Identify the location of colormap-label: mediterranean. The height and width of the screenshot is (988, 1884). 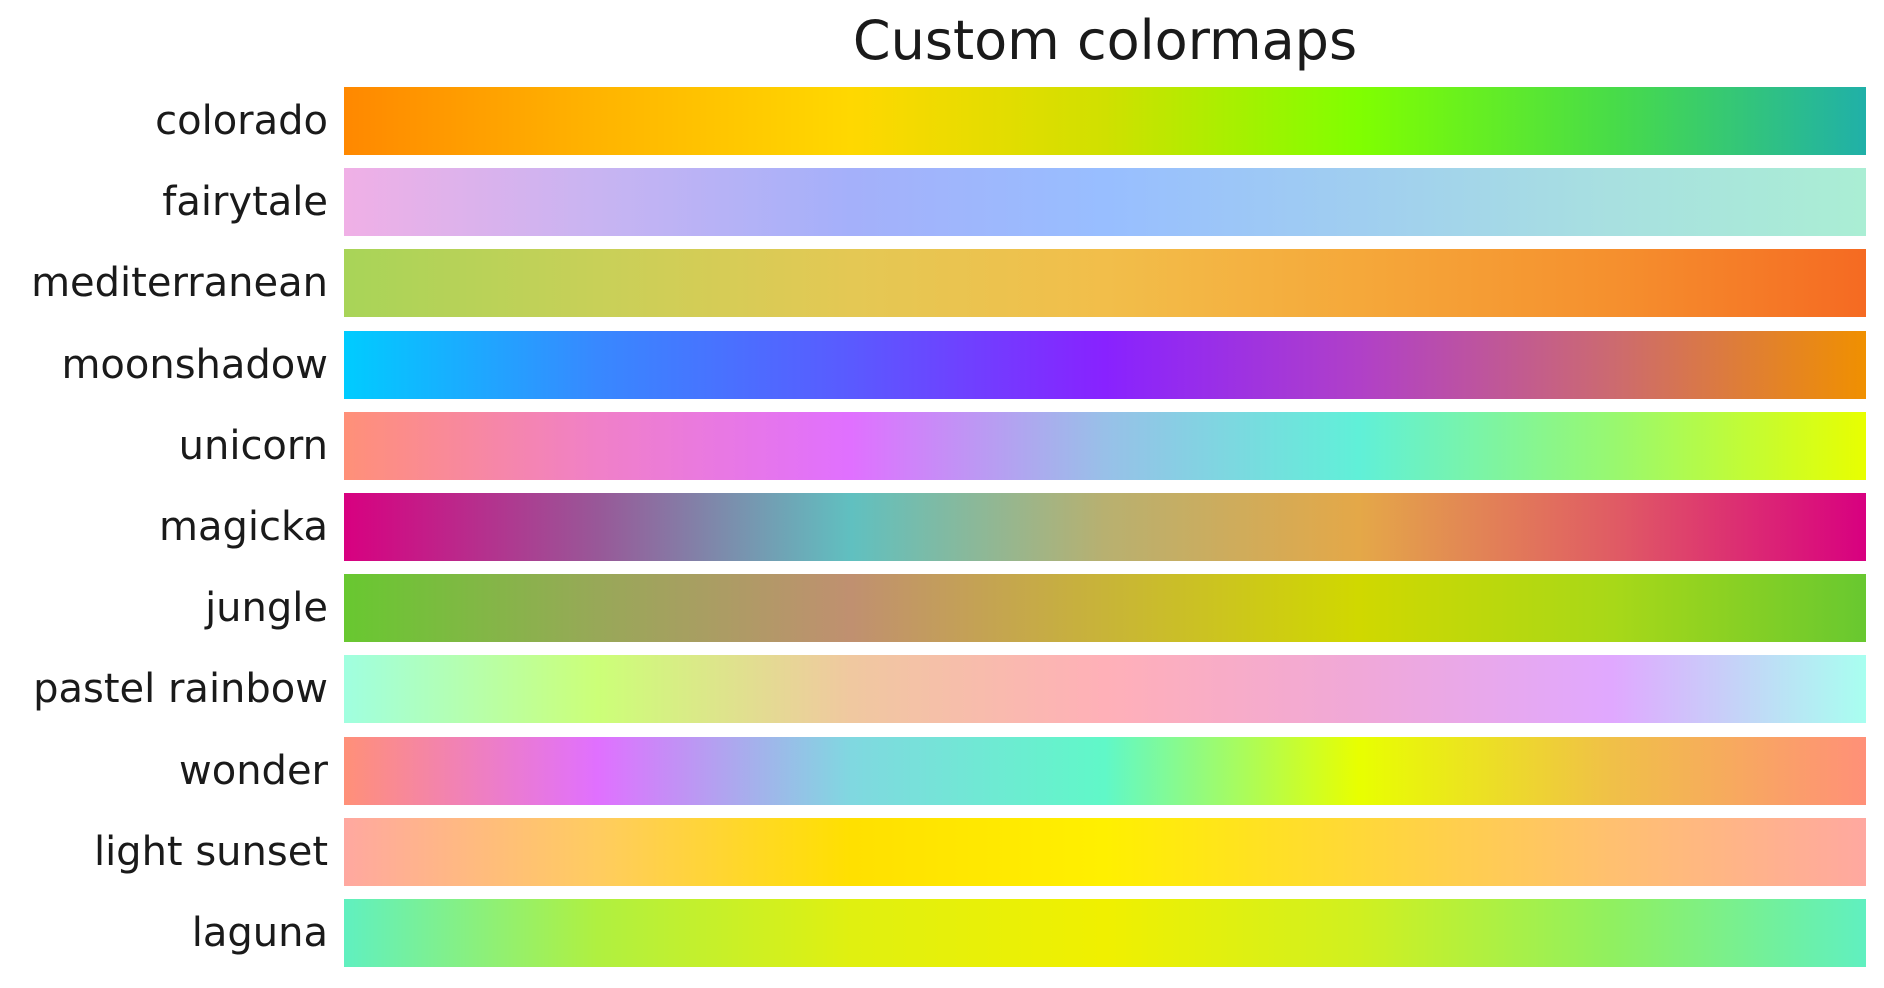
(179, 283).